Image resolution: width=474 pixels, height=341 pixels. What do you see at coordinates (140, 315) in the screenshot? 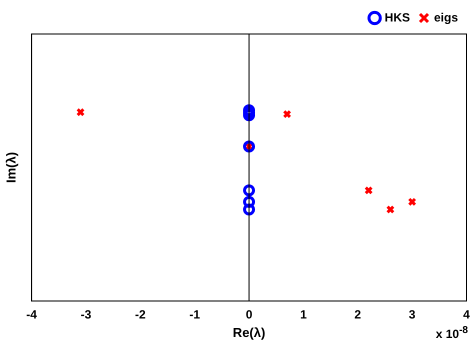
I see `x-tick-label: -2` at bounding box center [140, 315].